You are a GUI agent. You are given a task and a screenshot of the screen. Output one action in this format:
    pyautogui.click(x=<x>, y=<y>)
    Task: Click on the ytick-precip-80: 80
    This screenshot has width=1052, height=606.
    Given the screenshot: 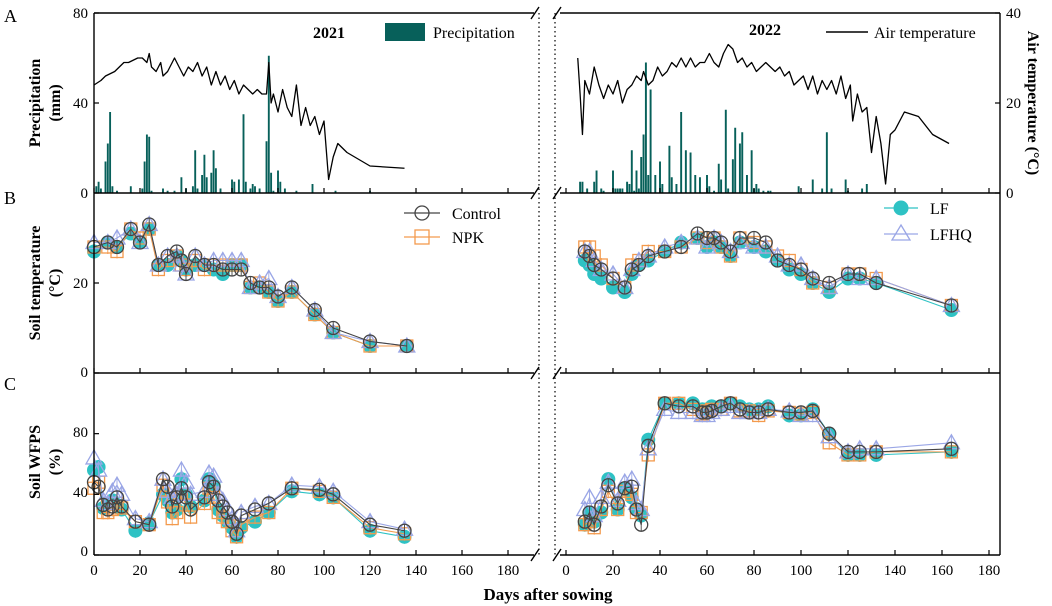 What is the action you would take?
    pyautogui.click(x=80, y=14)
    